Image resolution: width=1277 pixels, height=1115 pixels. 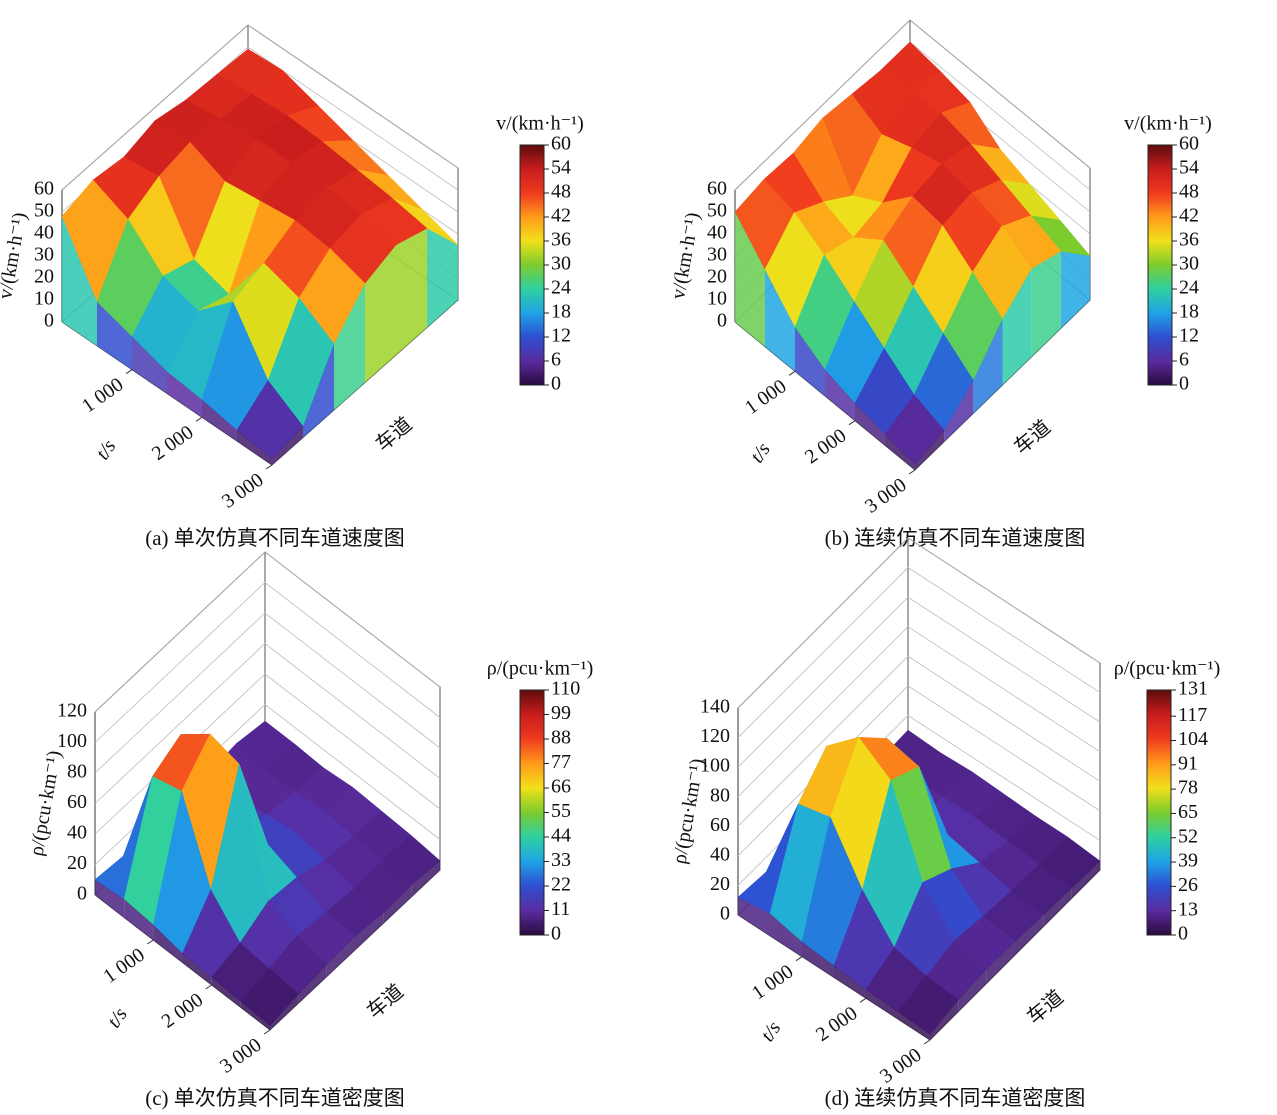 What do you see at coordinates (1189, 240) in the screenshot?
I see `colorbar-tick-label: 36` at bounding box center [1189, 240].